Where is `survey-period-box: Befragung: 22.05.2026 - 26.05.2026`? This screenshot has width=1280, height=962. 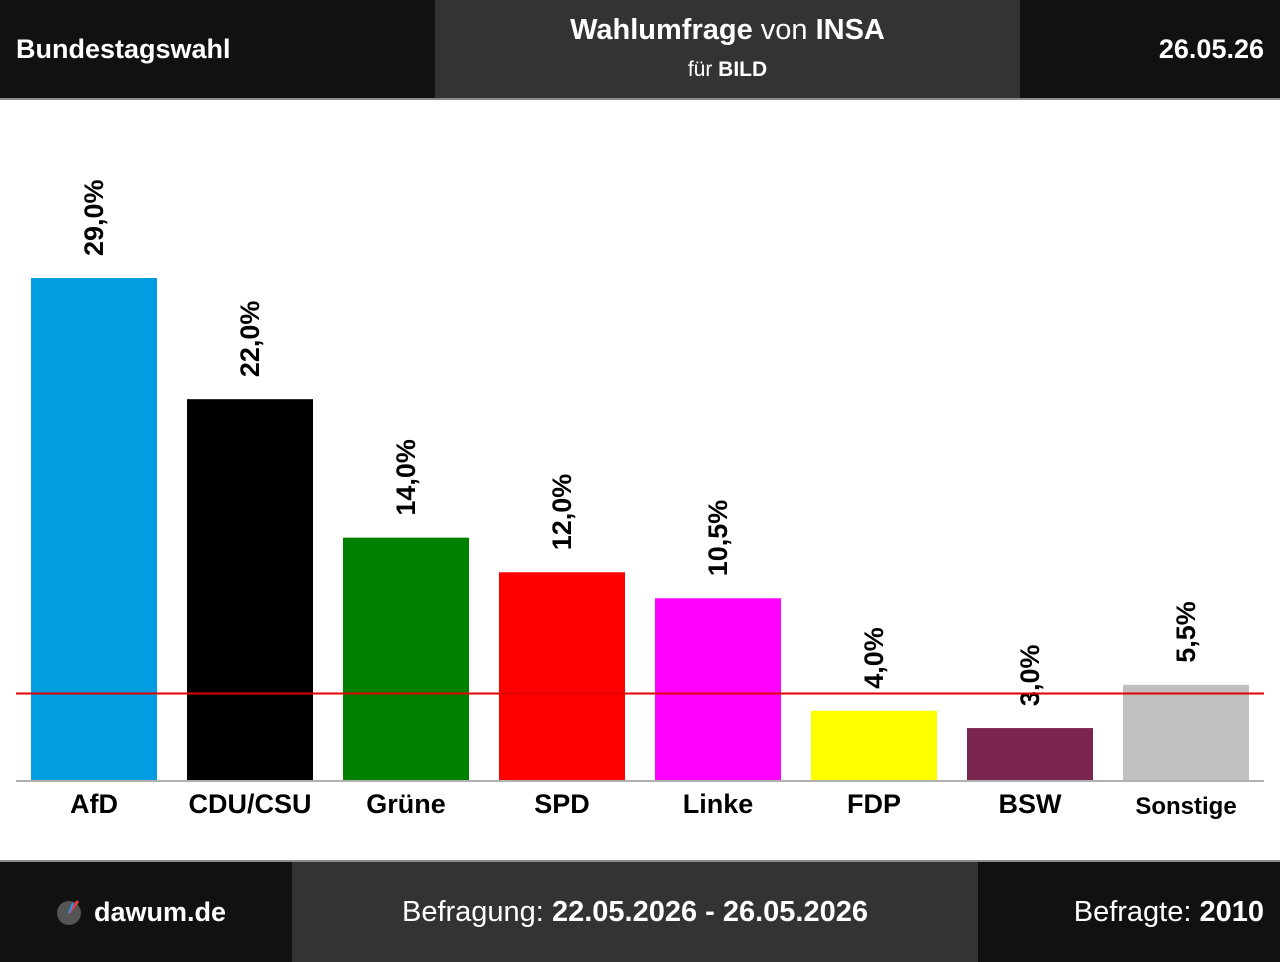 survey-period-box: Befragung: 22.05.2026 - 26.05.2026 is located at coordinates (635, 912).